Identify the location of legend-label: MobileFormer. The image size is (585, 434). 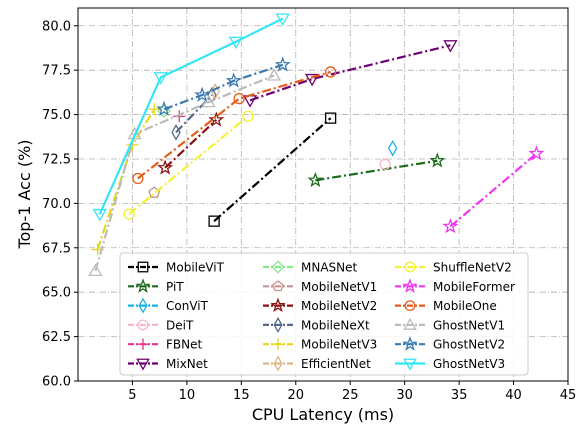
(474, 287).